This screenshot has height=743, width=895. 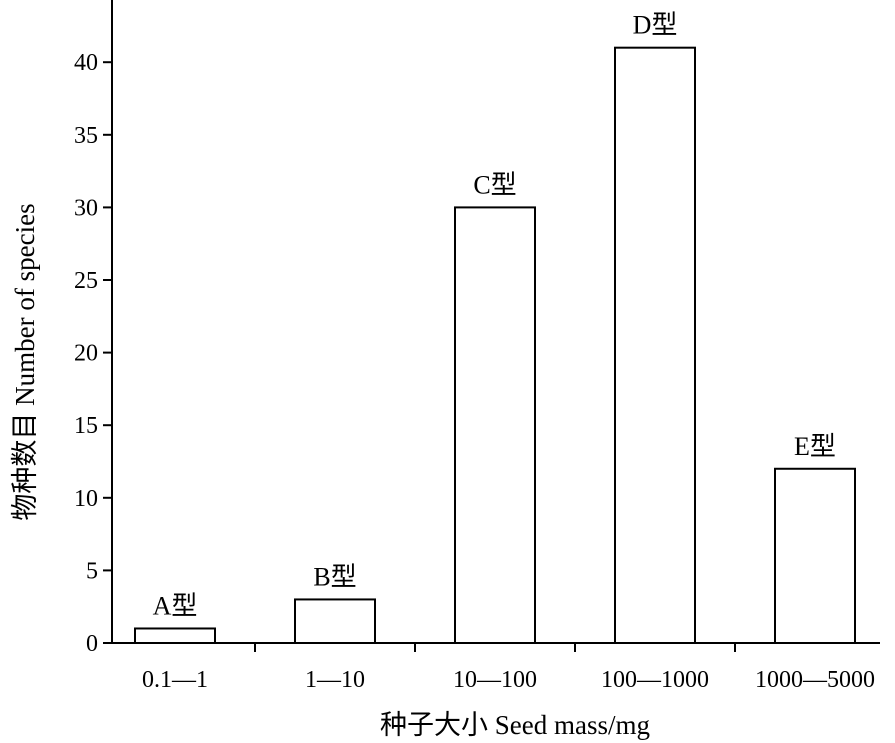 What do you see at coordinates (334, 576) in the screenshot?
I see `bar-data-label: B型` at bounding box center [334, 576].